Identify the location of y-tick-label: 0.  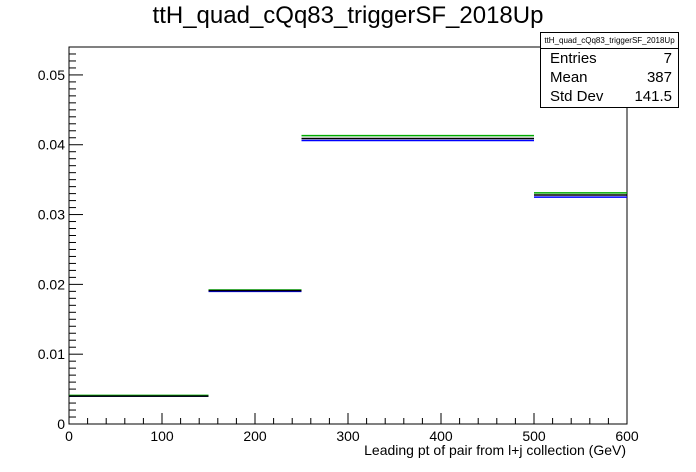
(61, 424).